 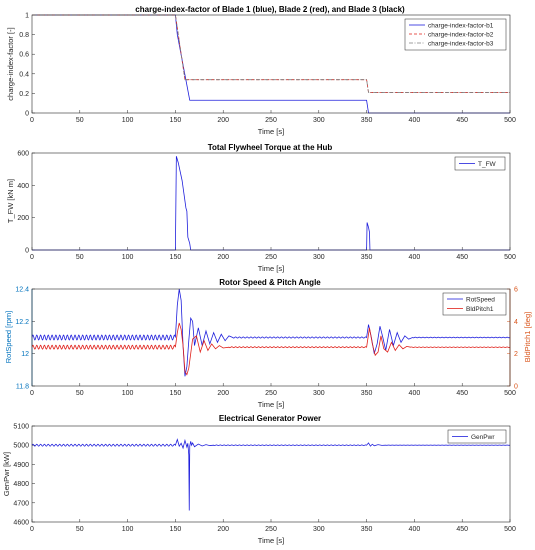 I want to click on y-tick-label: 400, so click(x=23, y=186).